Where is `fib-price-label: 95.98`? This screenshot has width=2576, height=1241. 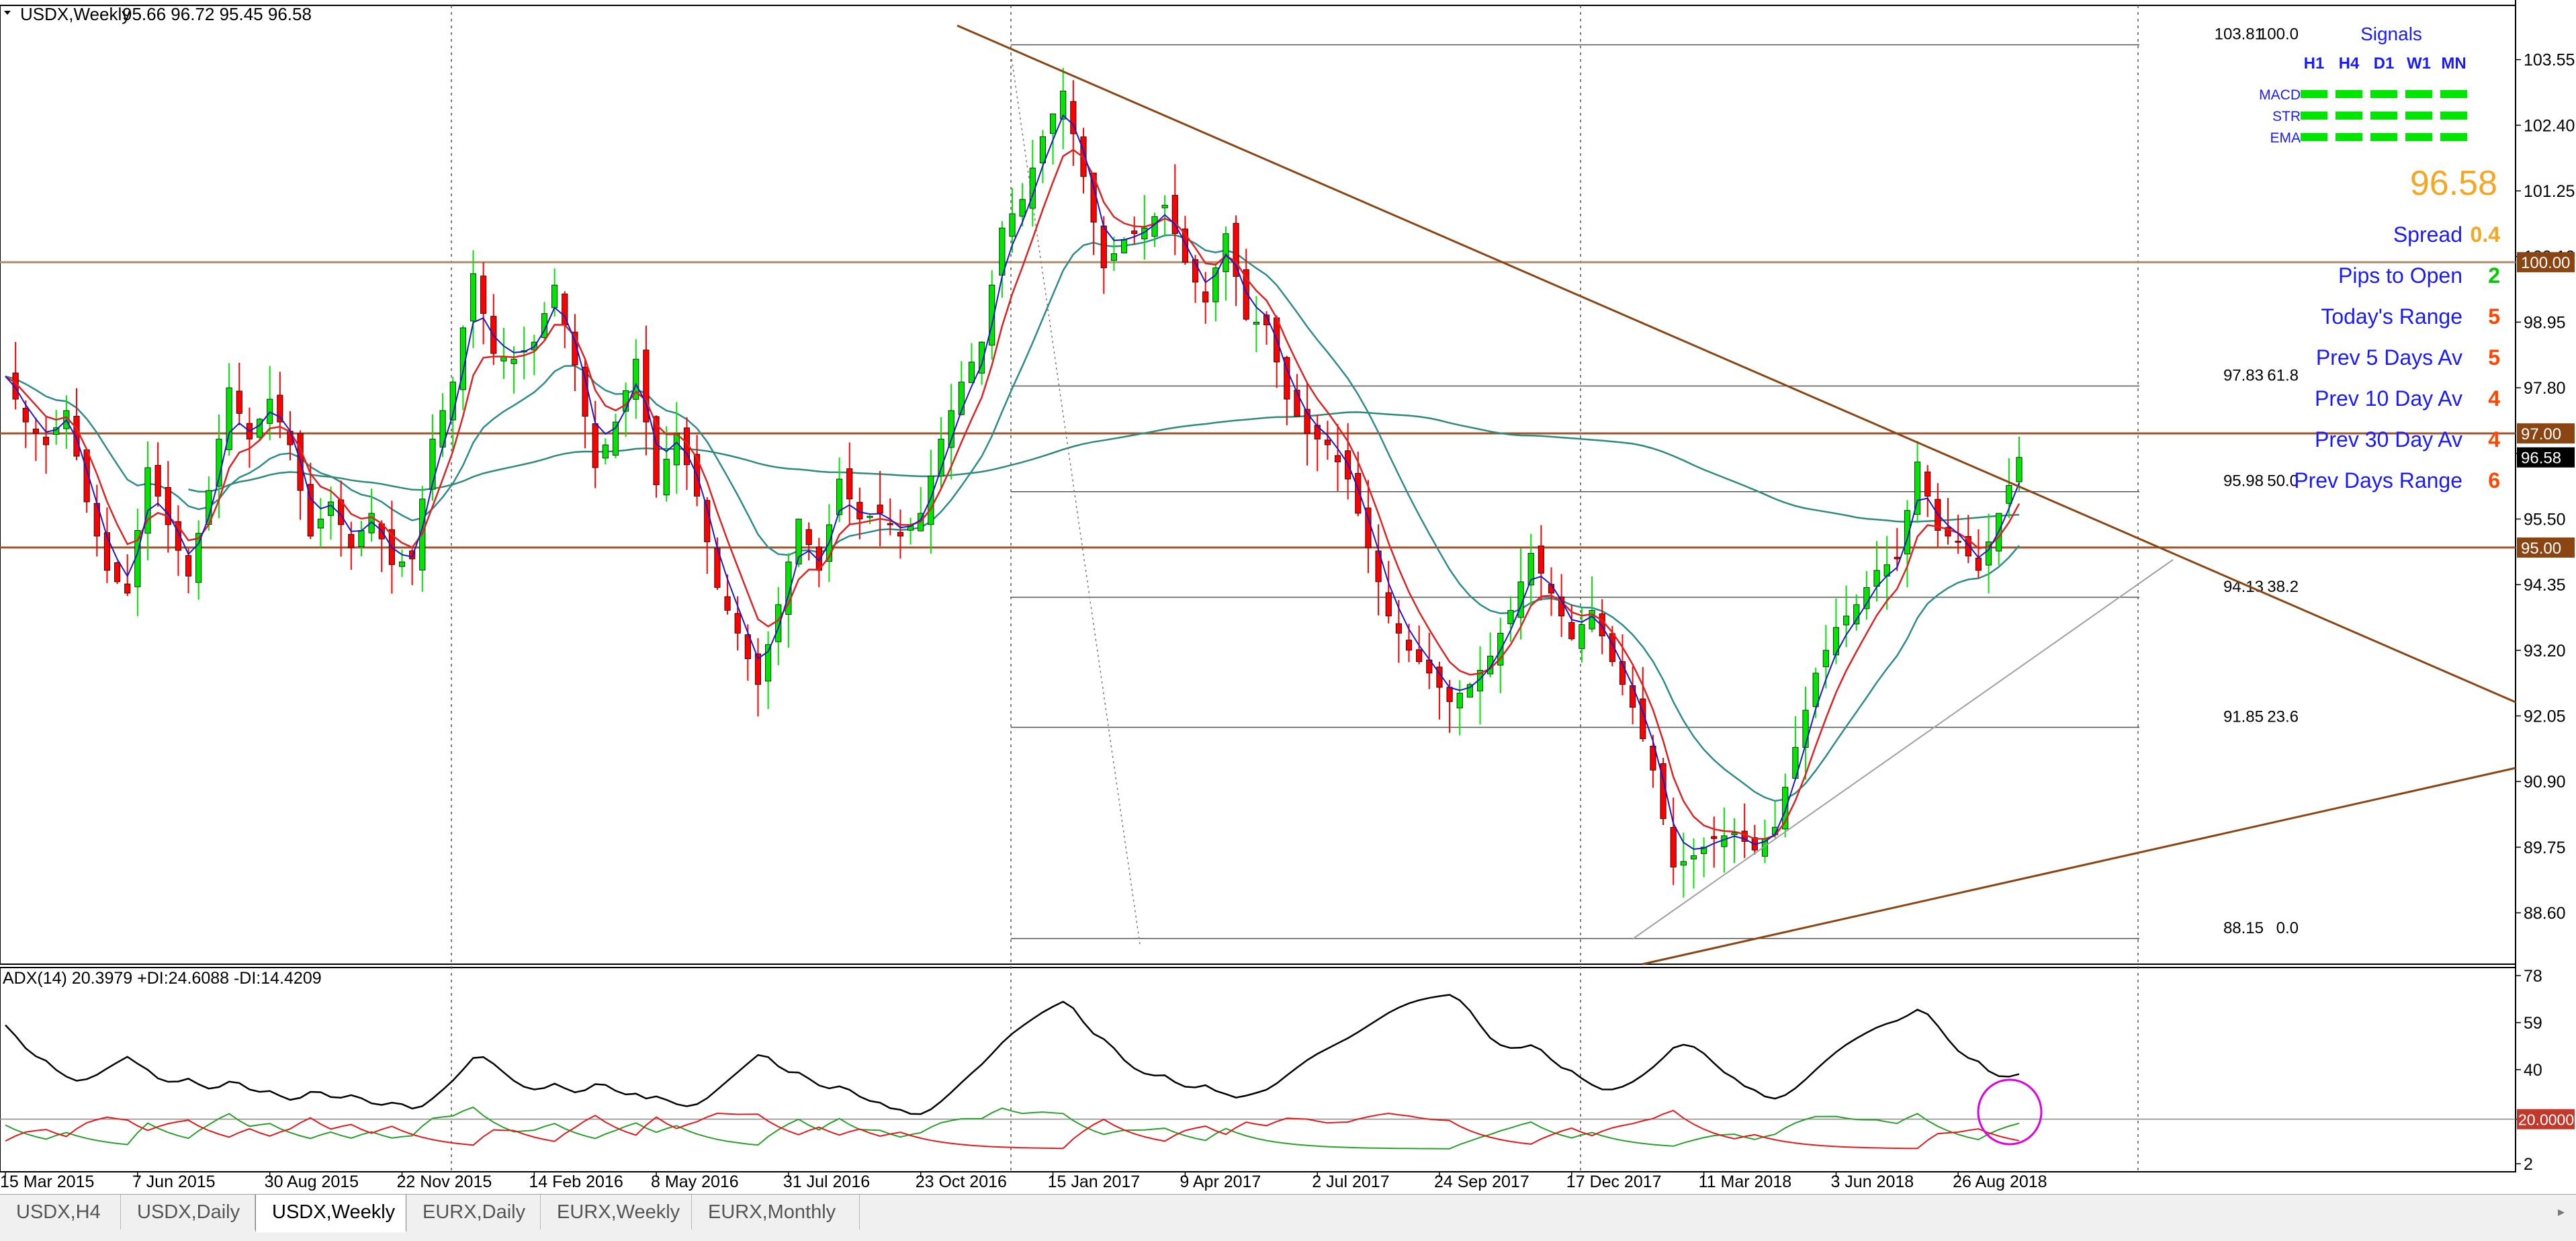
fib-price-label: 95.98 is located at coordinates (2244, 481).